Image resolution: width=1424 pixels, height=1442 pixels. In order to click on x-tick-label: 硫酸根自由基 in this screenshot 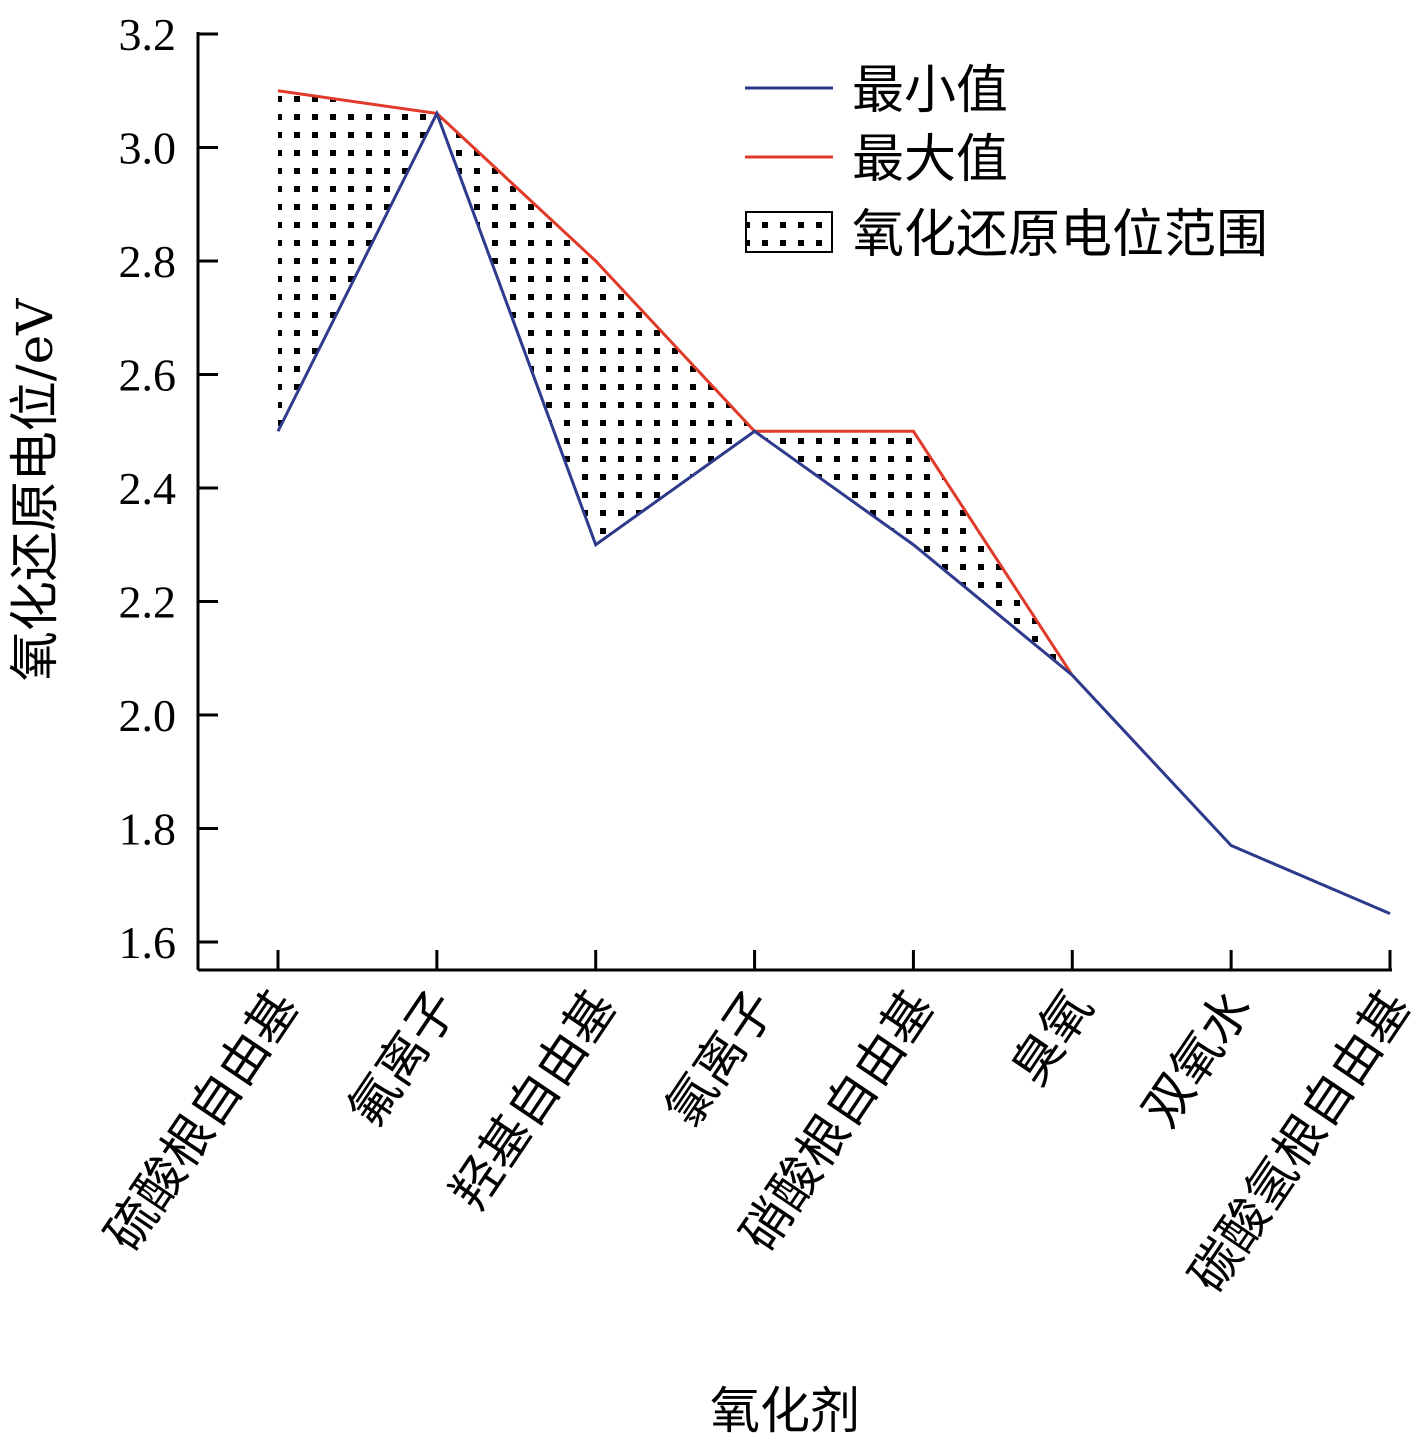, I will do `click(202, 1120)`.